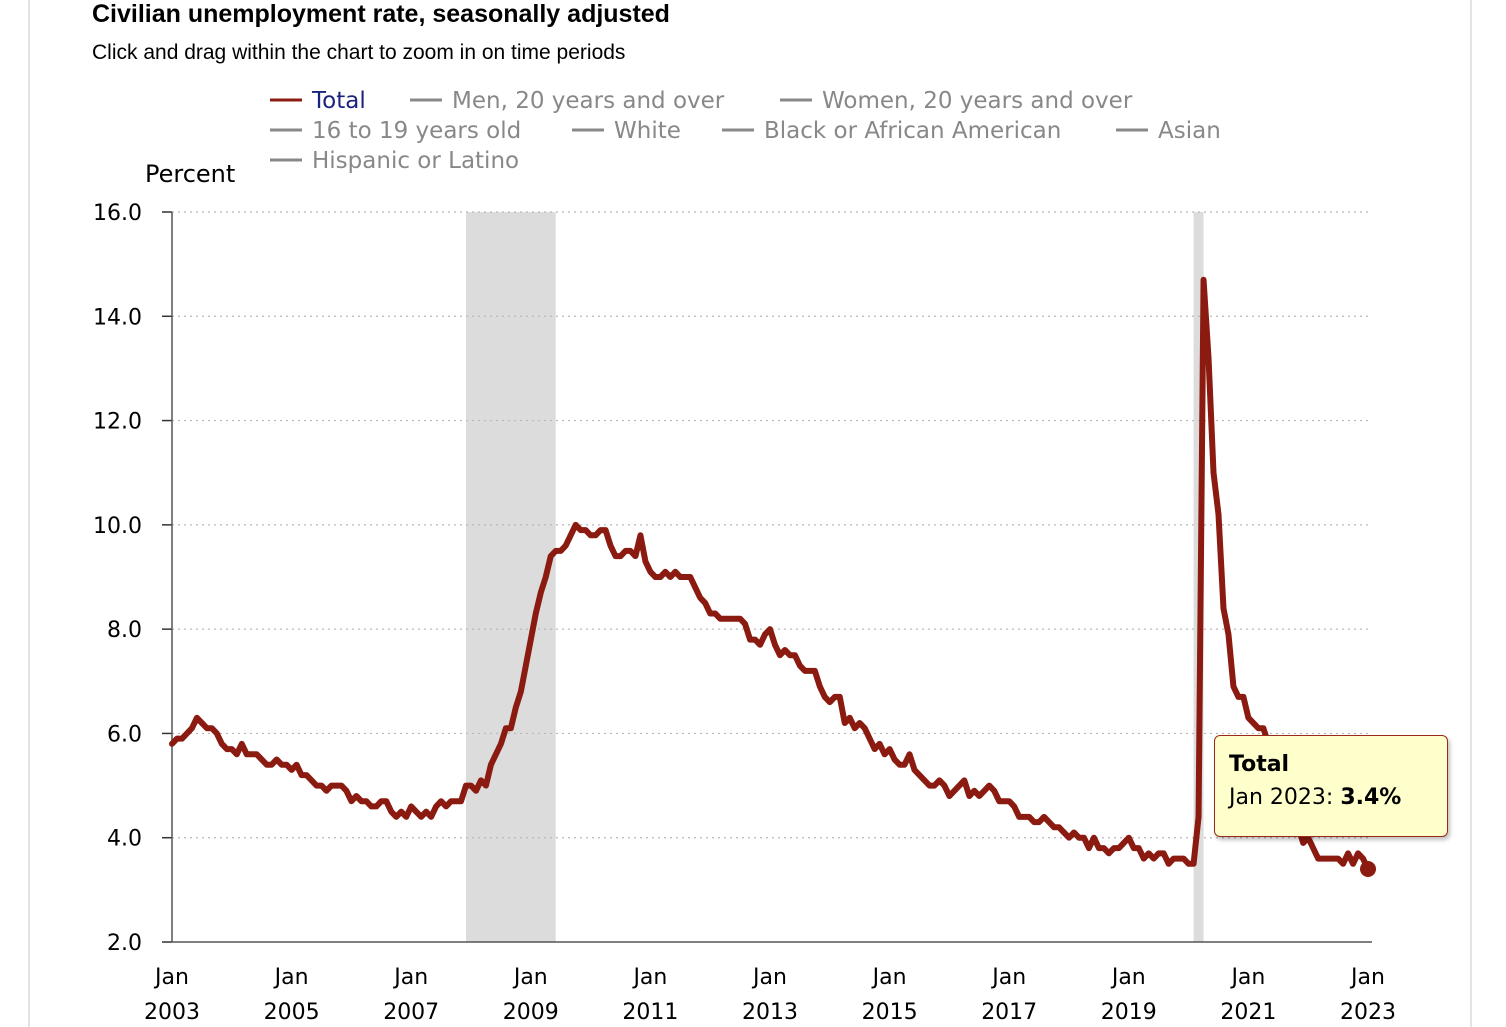  I want to click on y-tick-label: 8.0, so click(124, 630).